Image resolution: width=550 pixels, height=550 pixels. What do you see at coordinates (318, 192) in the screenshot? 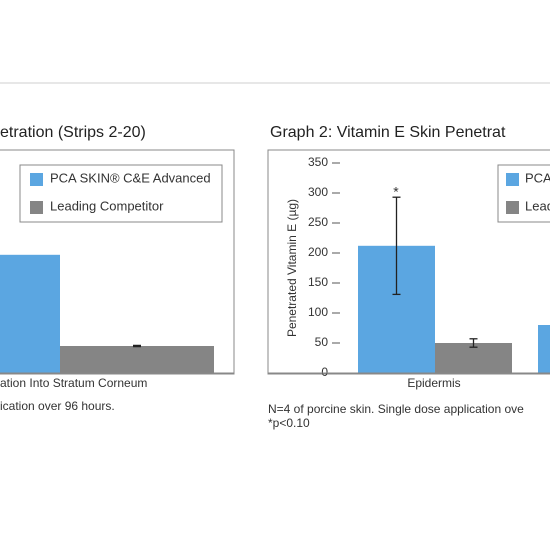
I see `y-tick-label: 300` at bounding box center [318, 192].